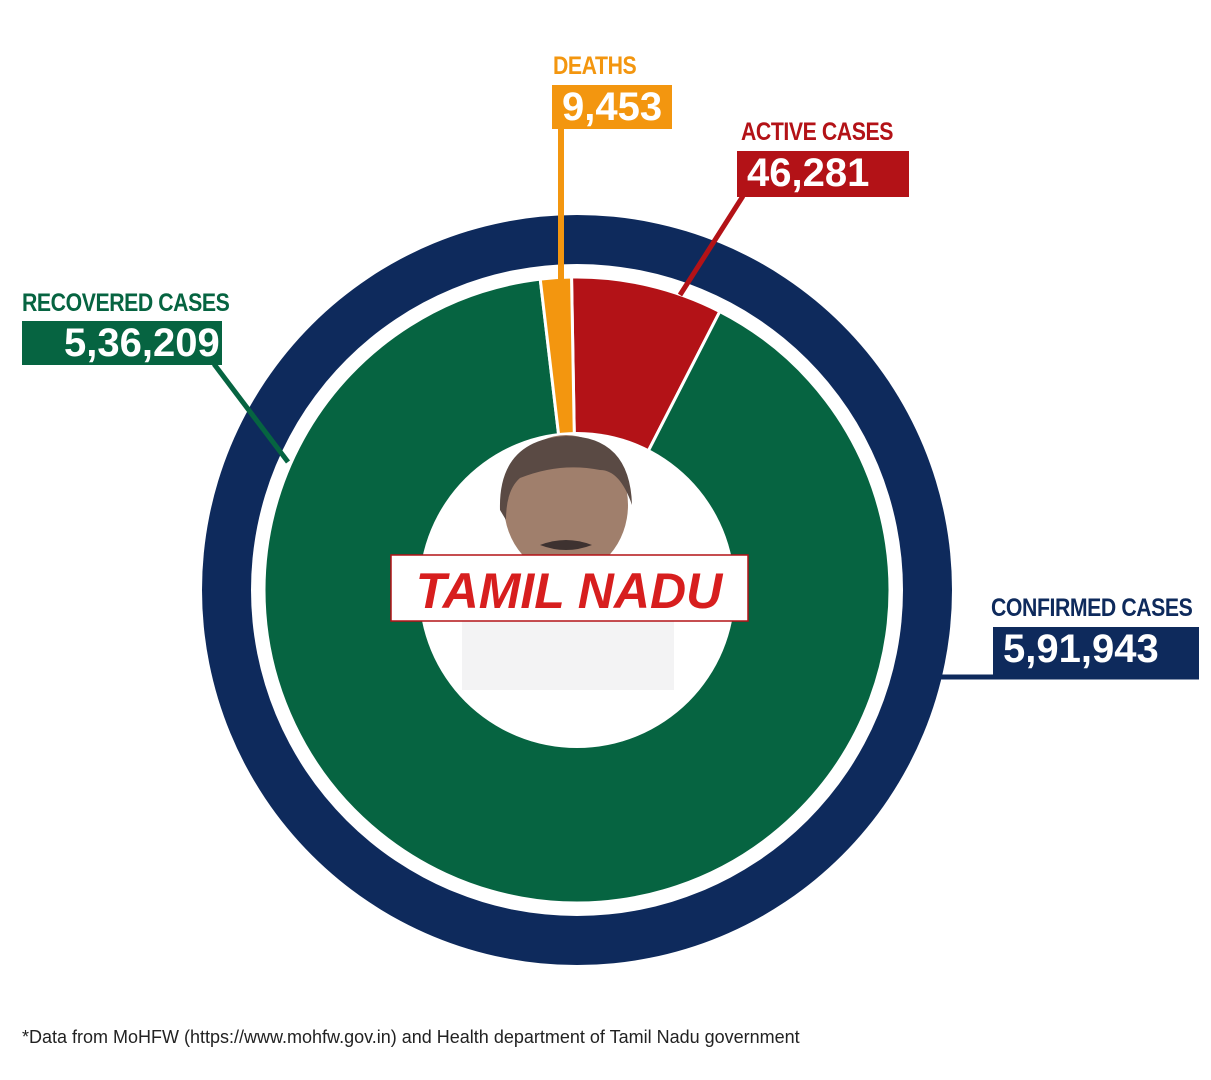  I want to click on deaths-label: DEATHS, so click(595, 66).